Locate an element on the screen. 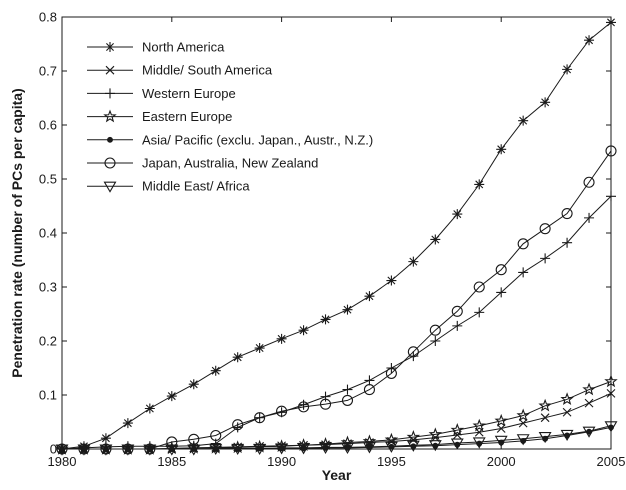 Image resolution: width=626 pixels, height=490 pixels. x-axis-title: Year is located at coordinates (337, 475).